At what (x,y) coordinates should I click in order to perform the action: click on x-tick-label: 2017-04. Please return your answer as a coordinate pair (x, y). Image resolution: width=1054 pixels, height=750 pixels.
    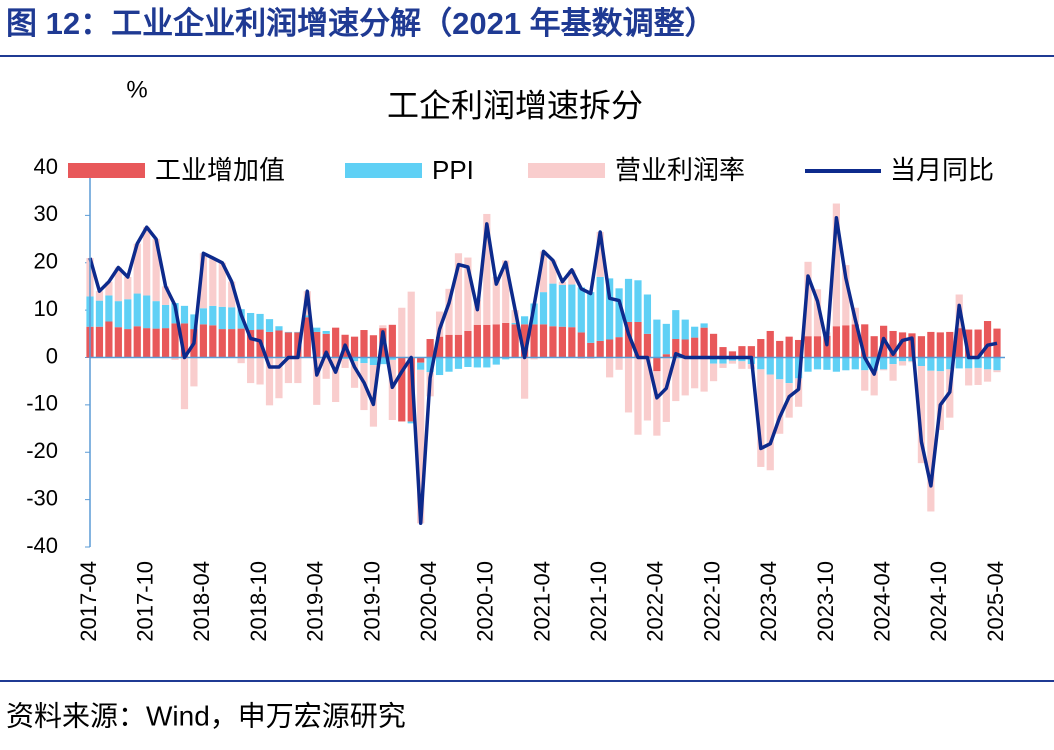
    Looking at the image, I should click on (88, 601).